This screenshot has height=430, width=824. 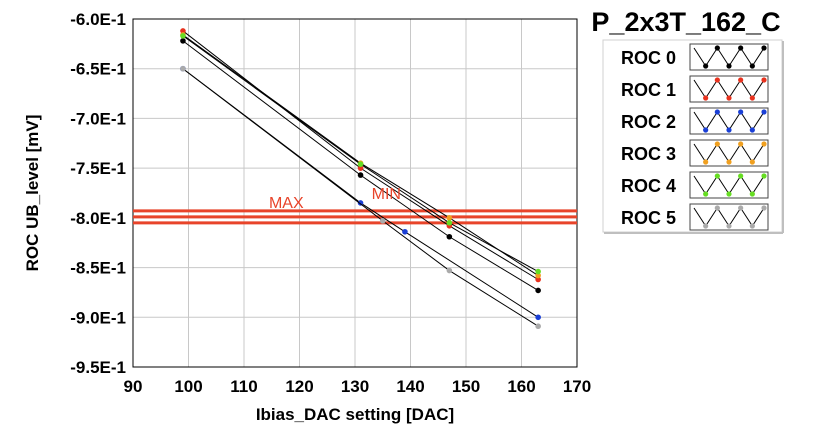 What do you see at coordinates (685, 22) in the screenshot?
I see `plot-title: P_2x3T_162_C` at bounding box center [685, 22].